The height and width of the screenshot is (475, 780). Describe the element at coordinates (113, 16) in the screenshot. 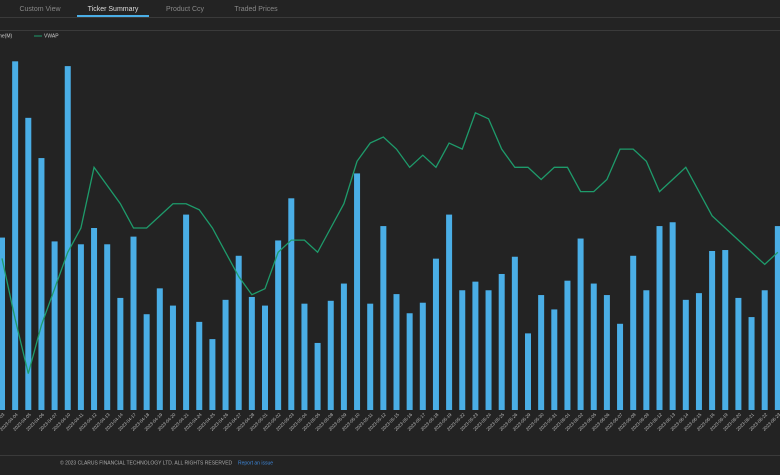

I see `tab-underline` at that location.